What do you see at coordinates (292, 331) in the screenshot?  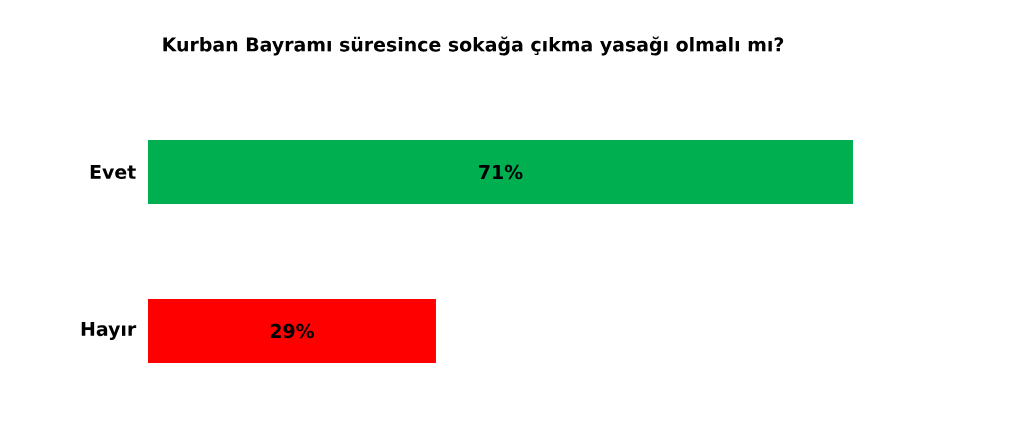 I see `data-label: 29%` at bounding box center [292, 331].